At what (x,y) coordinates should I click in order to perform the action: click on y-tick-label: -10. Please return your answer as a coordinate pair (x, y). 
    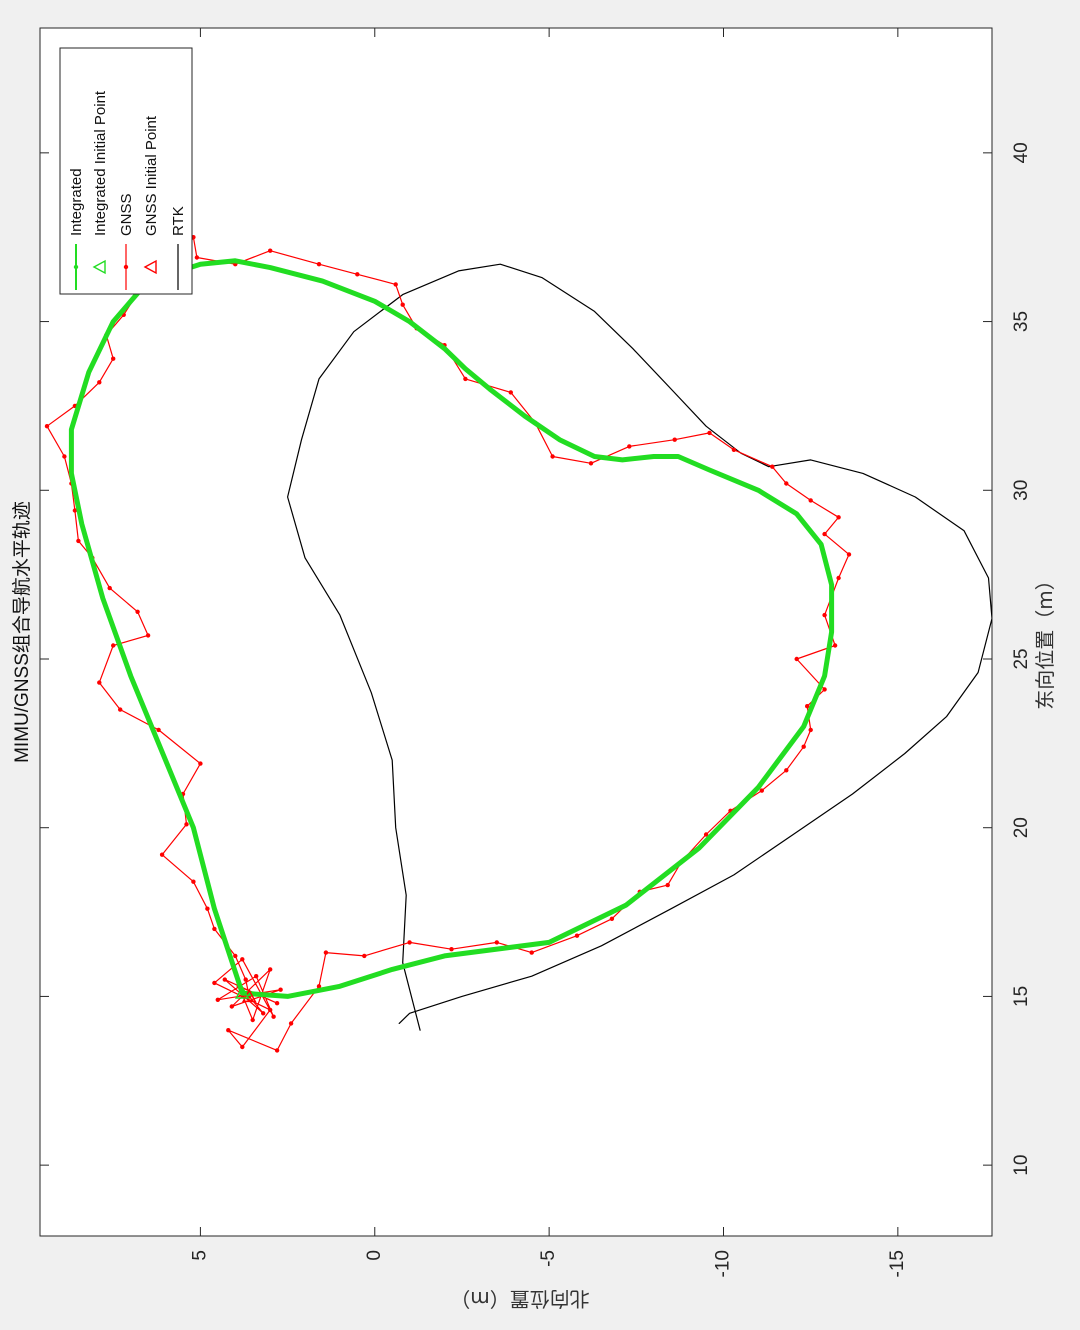
    Looking at the image, I should click on (723, 1263).